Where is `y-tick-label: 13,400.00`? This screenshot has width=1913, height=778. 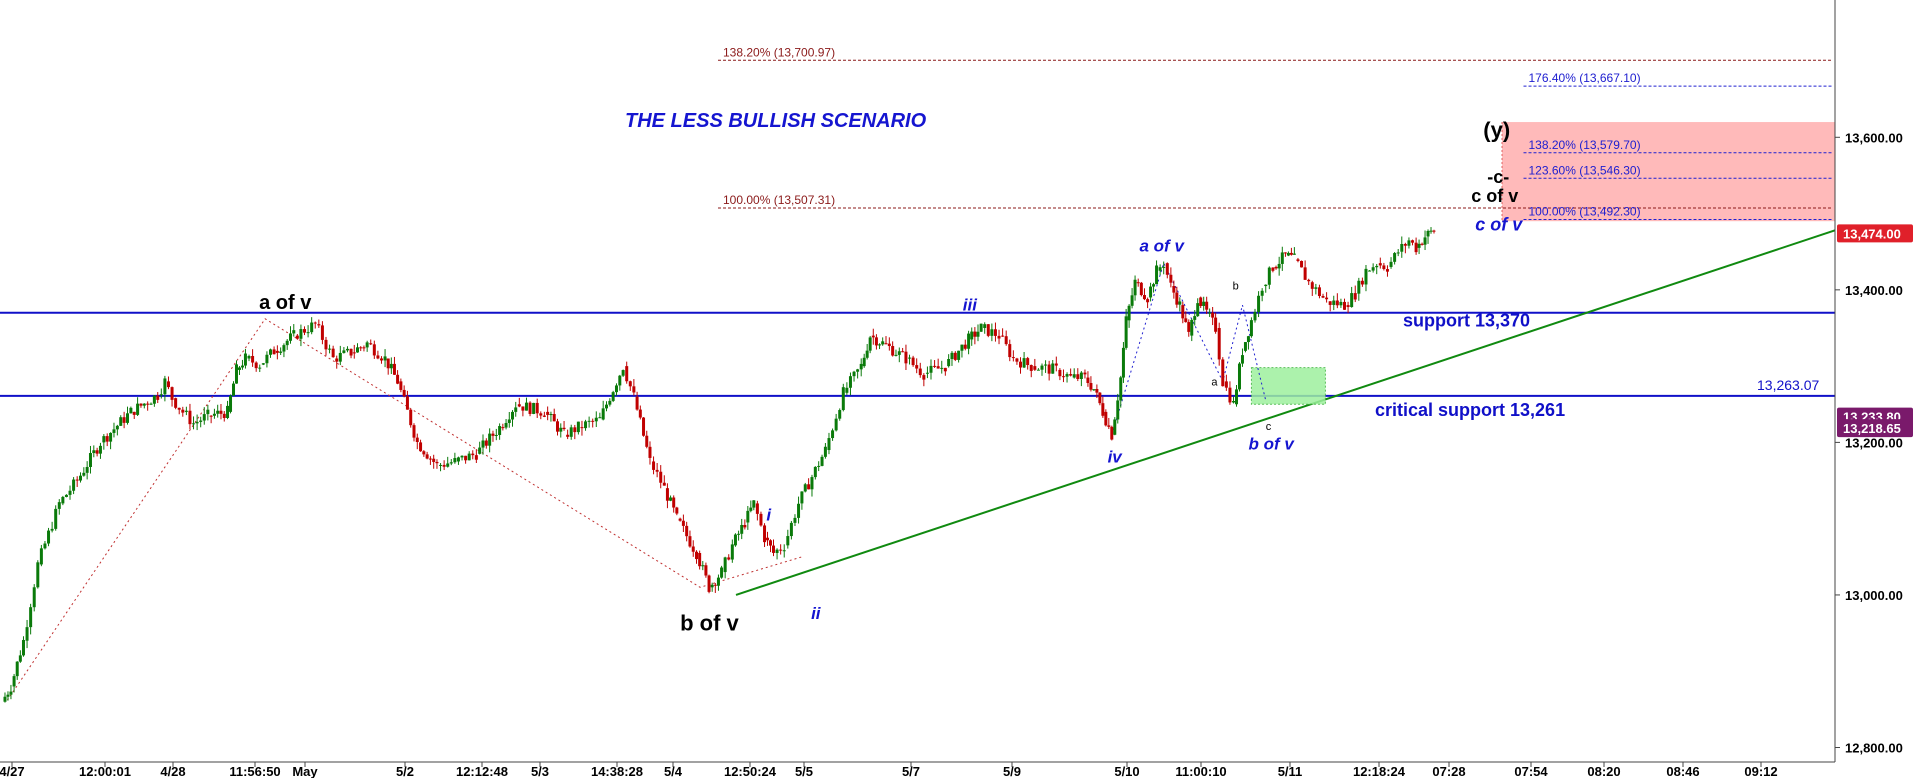 y-tick-label: 13,400.00 is located at coordinates (1874, 290).